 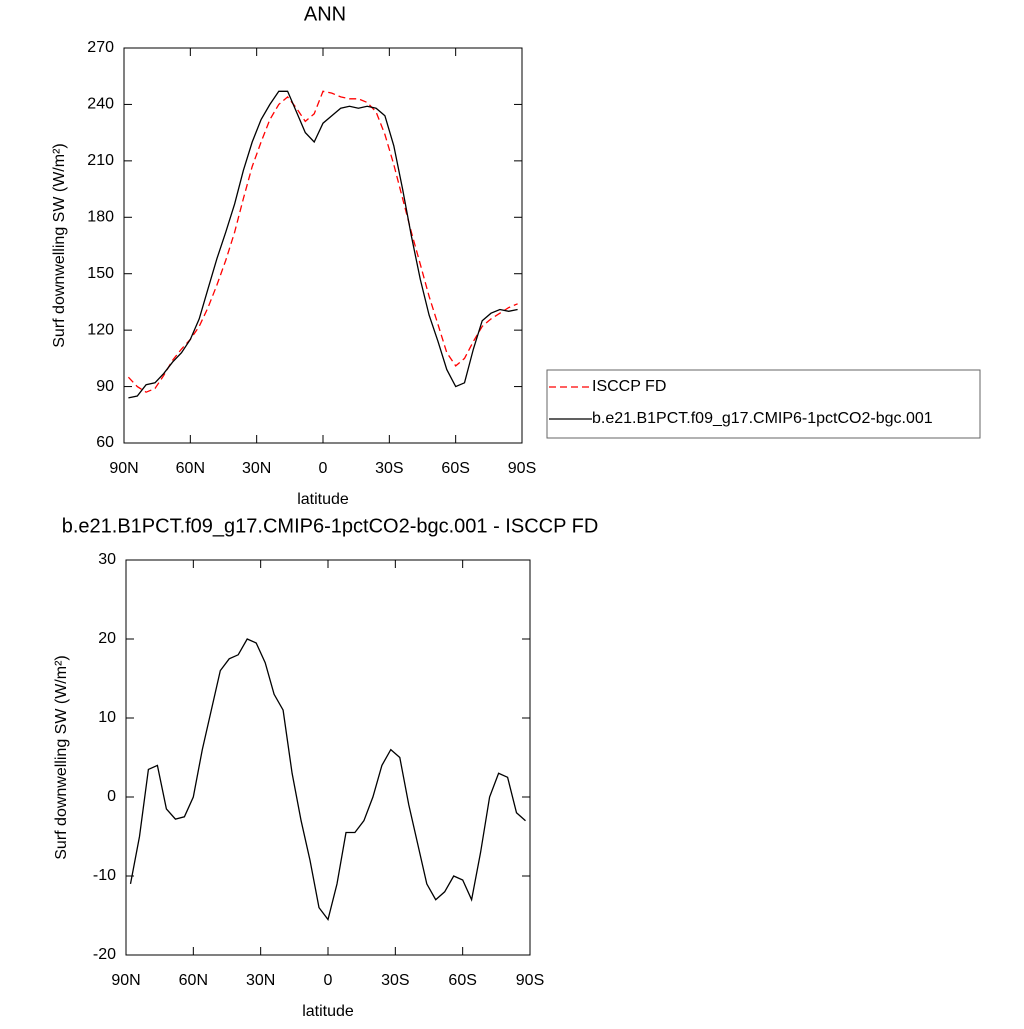 I want to click on y-tick-label: 20, so click(x=107, y=638).